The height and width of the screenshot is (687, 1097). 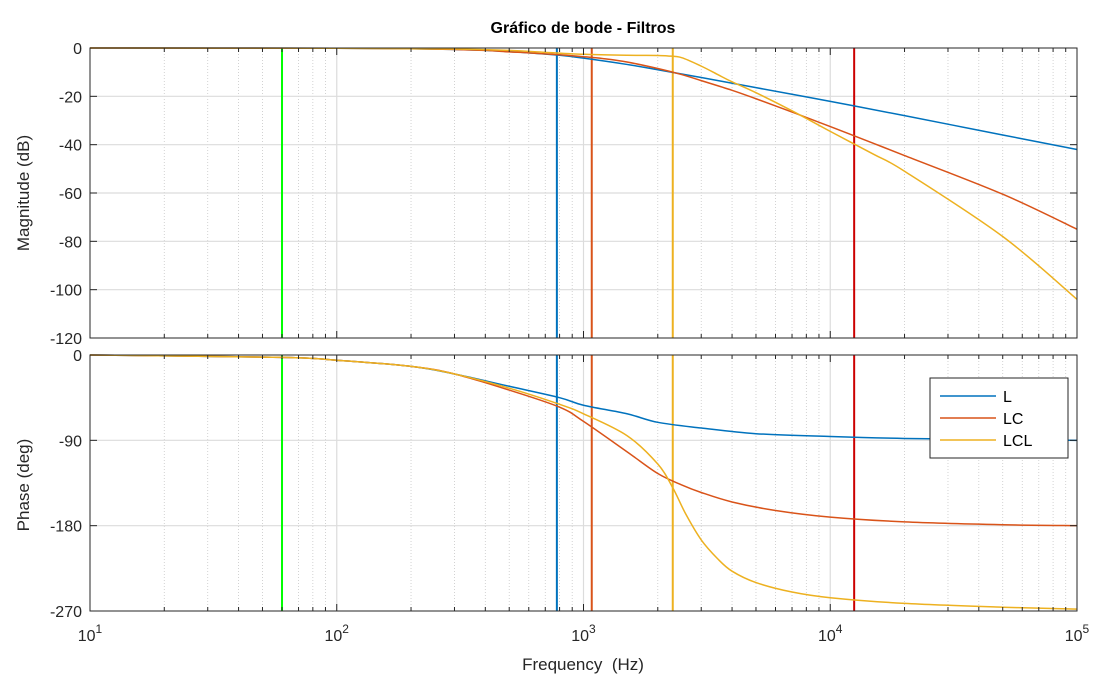 What do you see at coordinates (66, 612) in the screenshot?
I see `y-tick-label: -270` at bounding box center [66, 612].